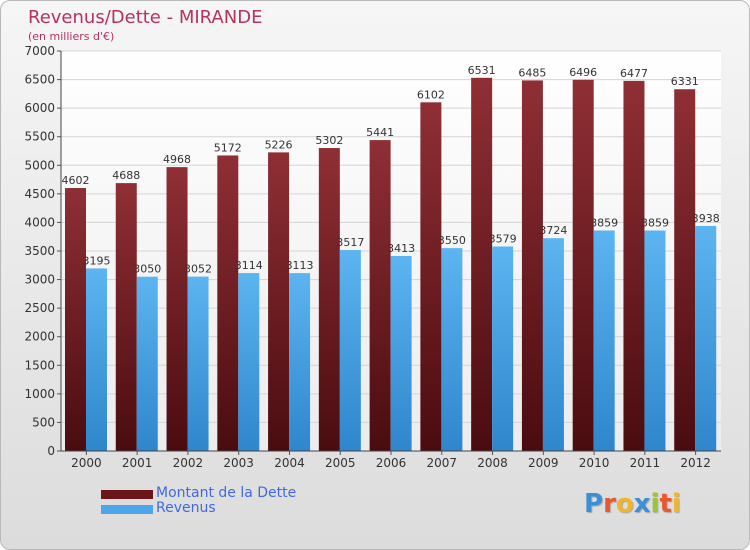  I want to click on logo-letter: P, so click(594, 504).